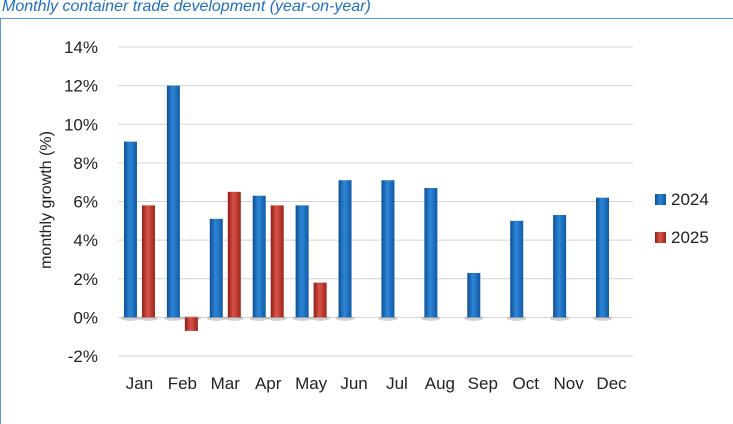 The image size is (733, 424). Describe the element at coordinates (85, 279) in the screenshot. I see `y-tick-label: 2%` at that location.